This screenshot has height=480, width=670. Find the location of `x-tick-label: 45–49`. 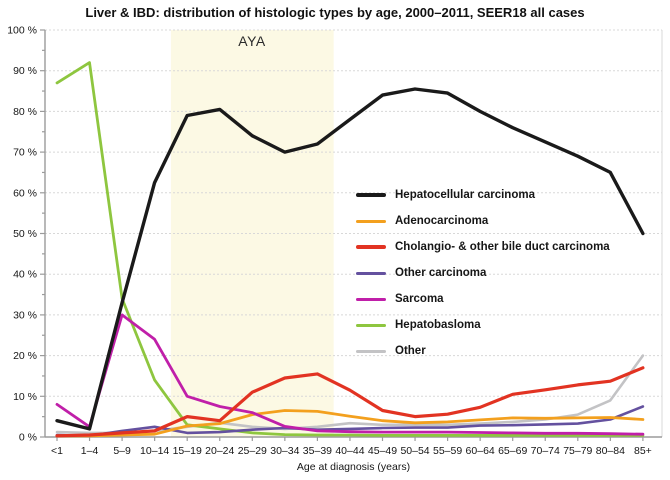

x-tick-label: 45–49 is located at coordinates (382, 451).